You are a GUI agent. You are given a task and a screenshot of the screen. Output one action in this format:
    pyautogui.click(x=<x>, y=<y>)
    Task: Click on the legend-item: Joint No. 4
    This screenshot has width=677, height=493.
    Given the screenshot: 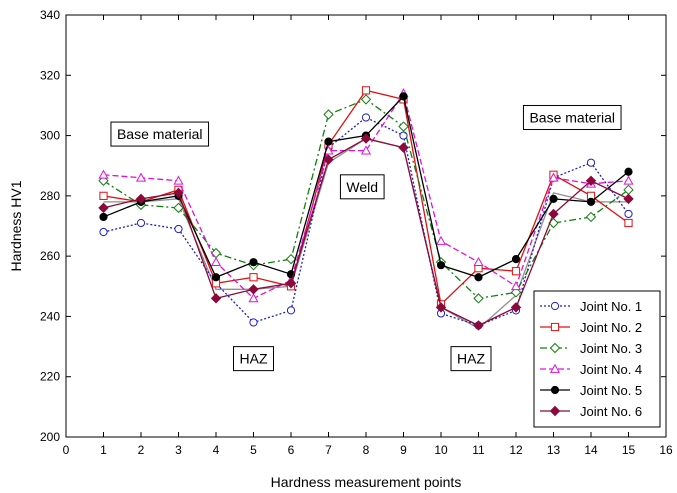 What is the action you would take?
    pyautogui.click(x=591, y=369)
    